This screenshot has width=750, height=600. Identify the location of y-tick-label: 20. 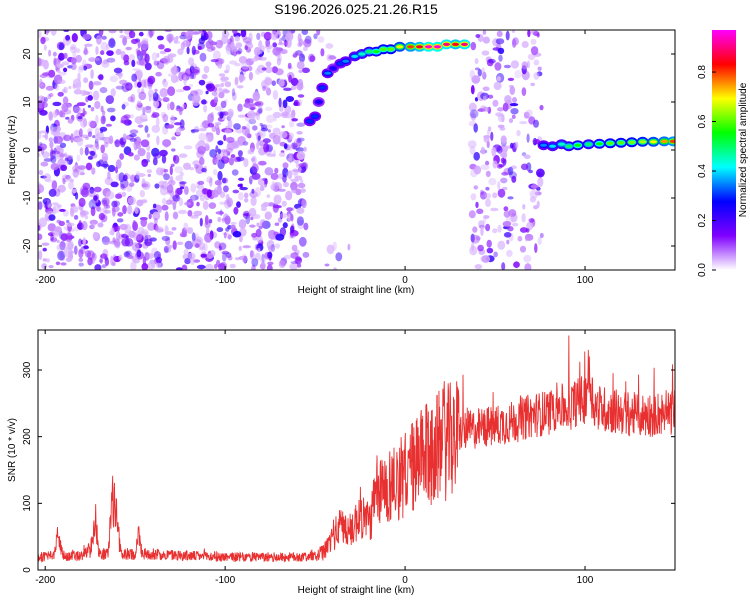
(27, 54).